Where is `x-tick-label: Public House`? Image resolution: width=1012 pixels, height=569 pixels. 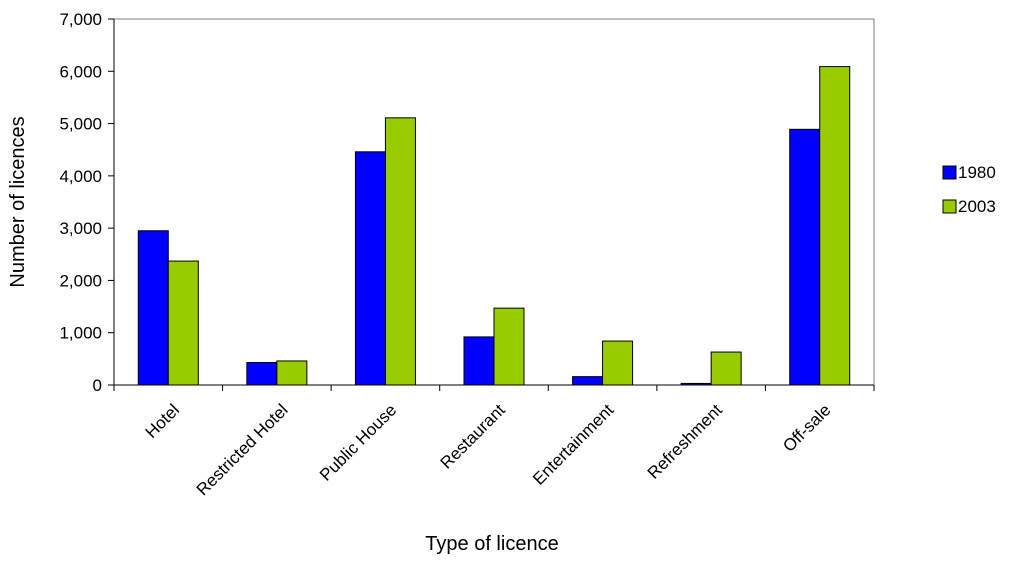
x-tick-label: Public House is located at coordinates (358, 442).